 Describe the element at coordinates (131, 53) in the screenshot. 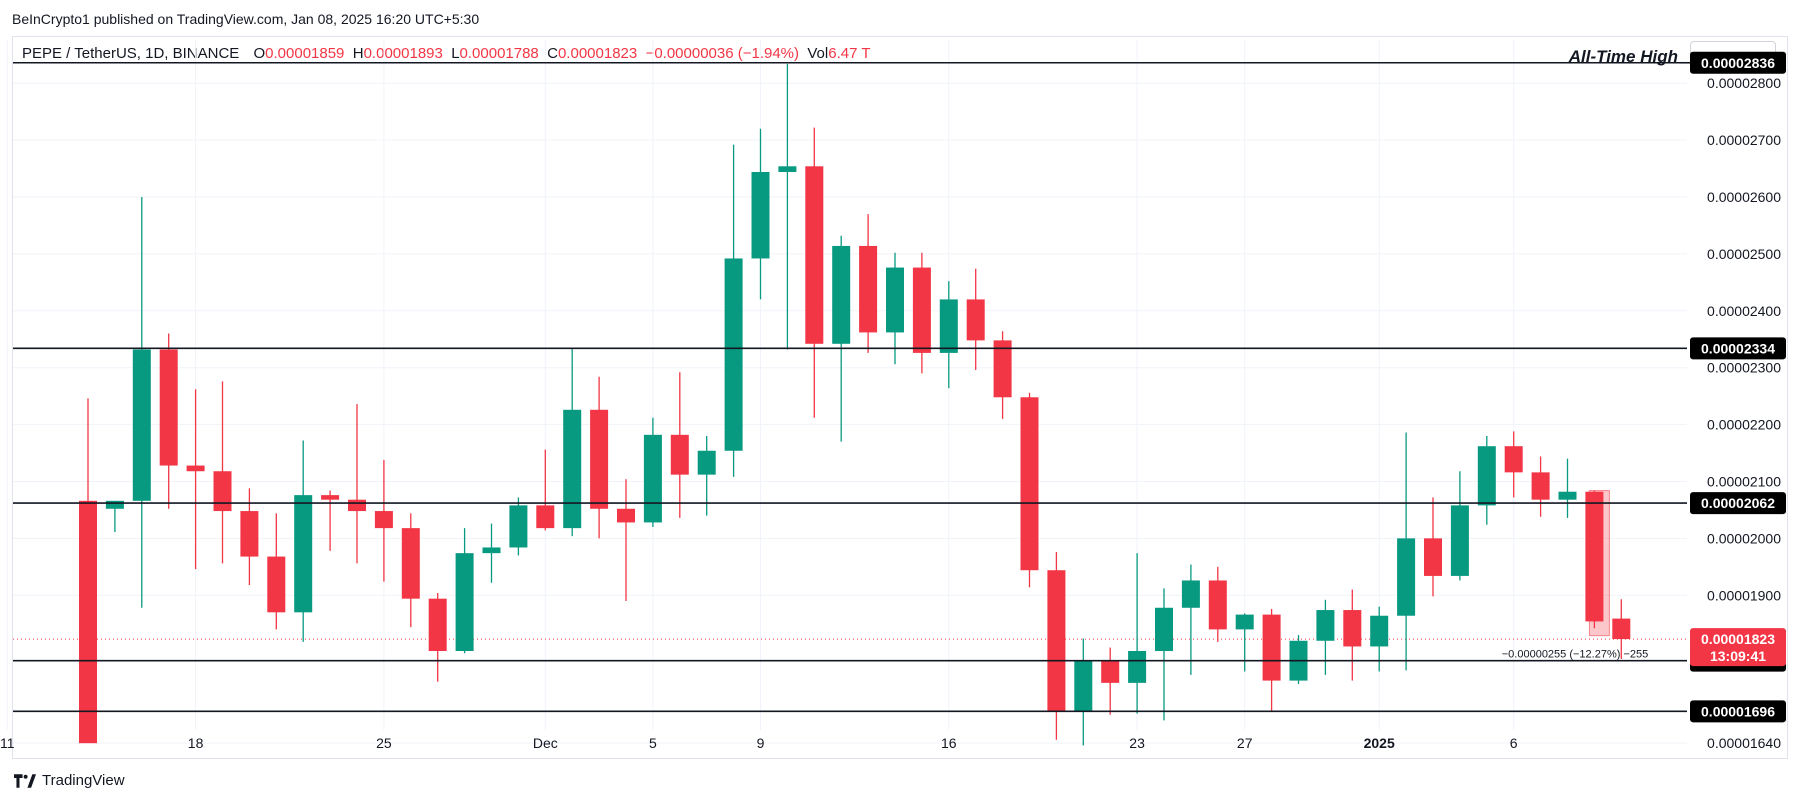

I see `legend-symbol: PEPE / TetherUS, 1D, BINANCE` at that location.